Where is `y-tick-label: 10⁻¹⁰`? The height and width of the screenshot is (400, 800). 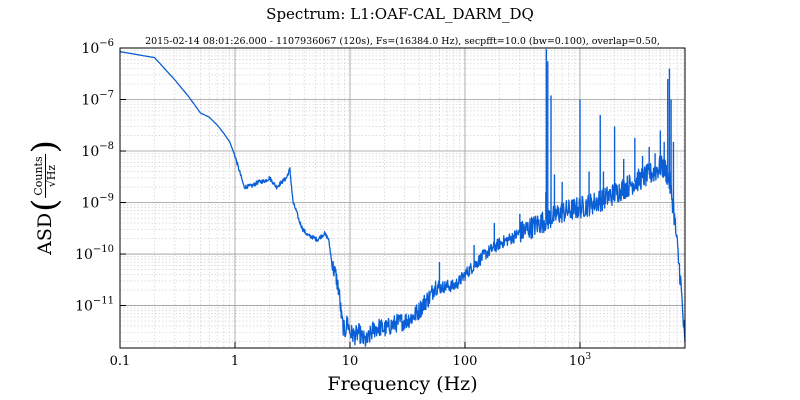
y-tick-label: 10⁻¹⁰ is located at coordinates (94, 253).